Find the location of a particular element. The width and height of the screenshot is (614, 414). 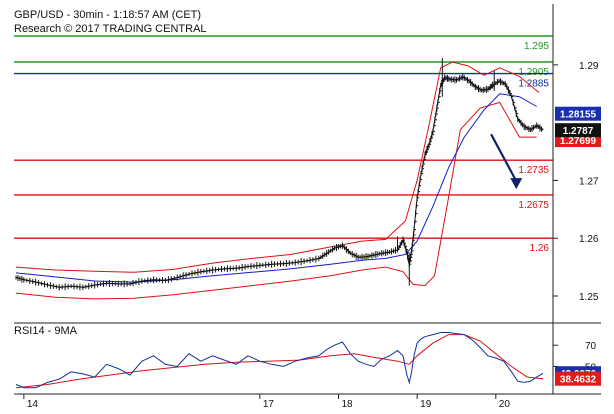

chart-subtitle: Research © 2017 TRADING CENTRAL is located at coordinates (110, 29).